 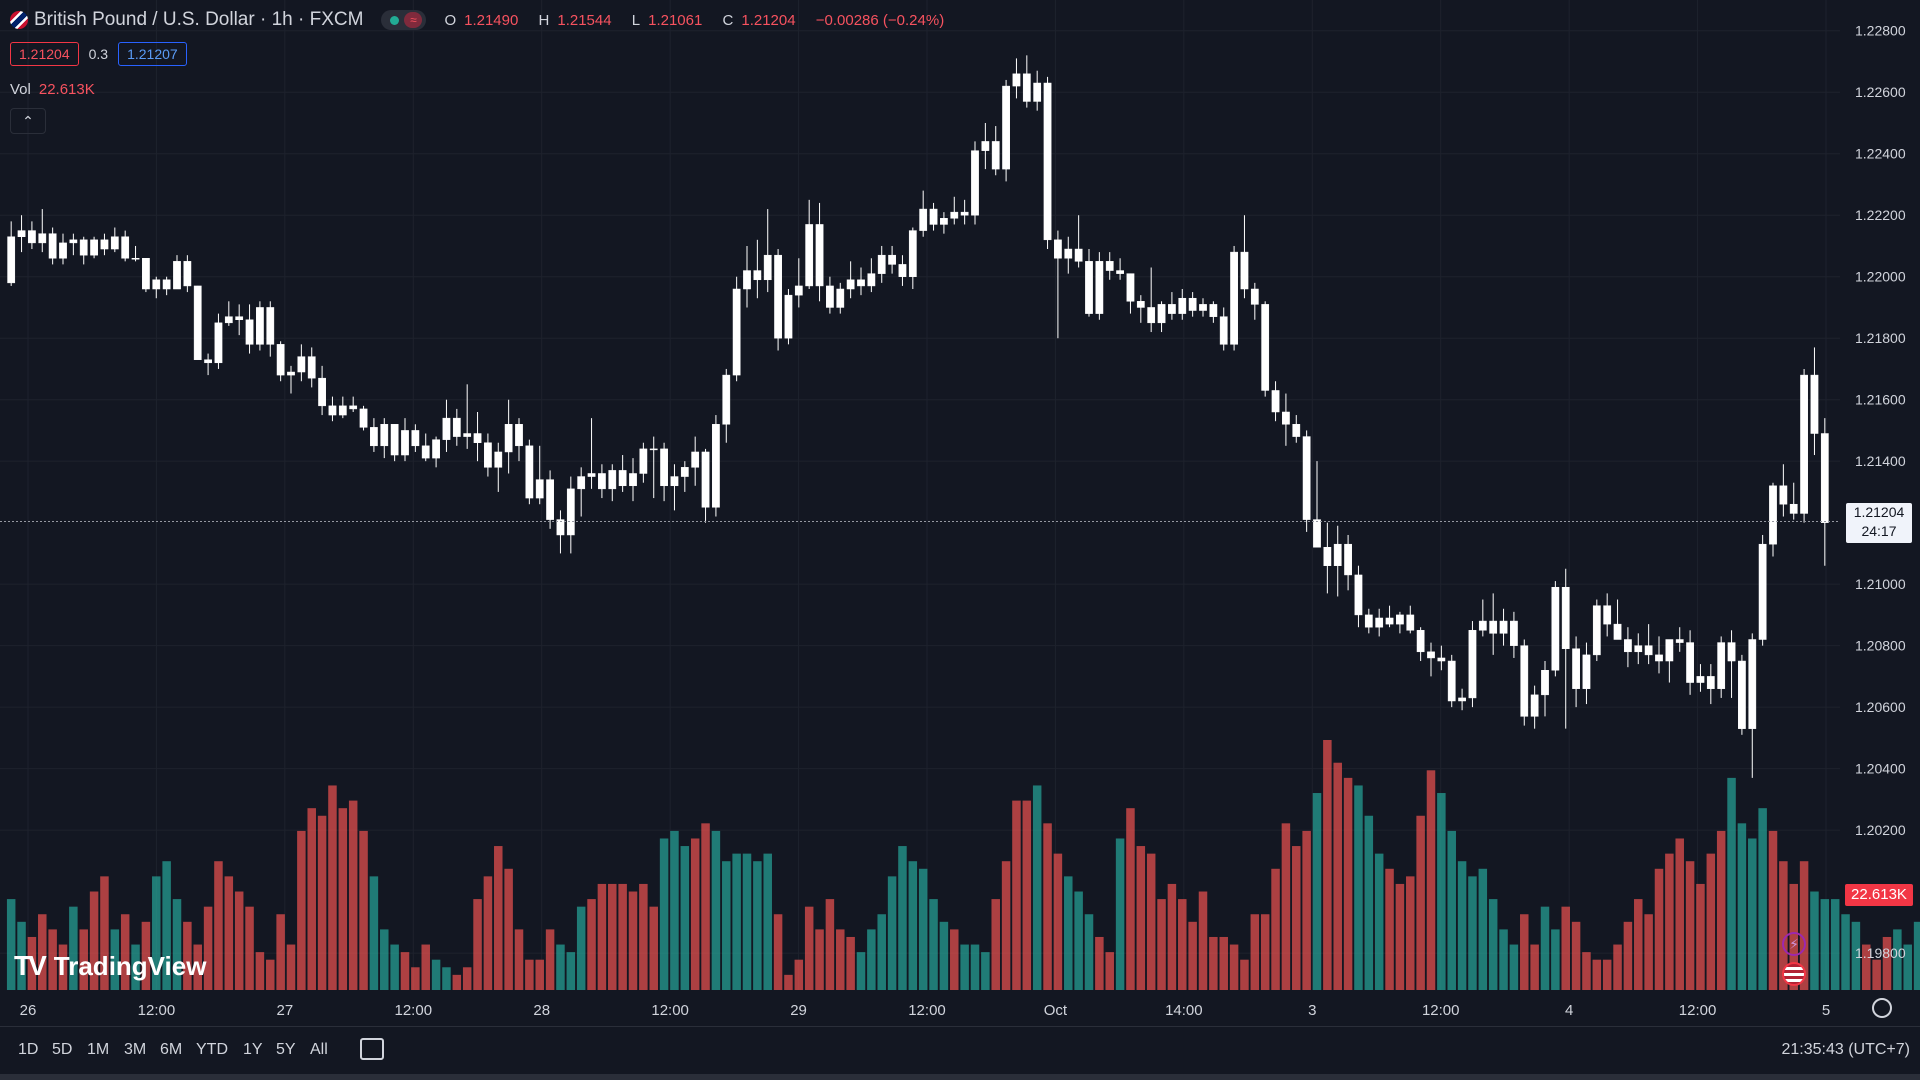 What do you see at coordinates (253, 1049) in the screenshot?
I see `range-button-1y: 1Y` at bounding box center [253, 1049].